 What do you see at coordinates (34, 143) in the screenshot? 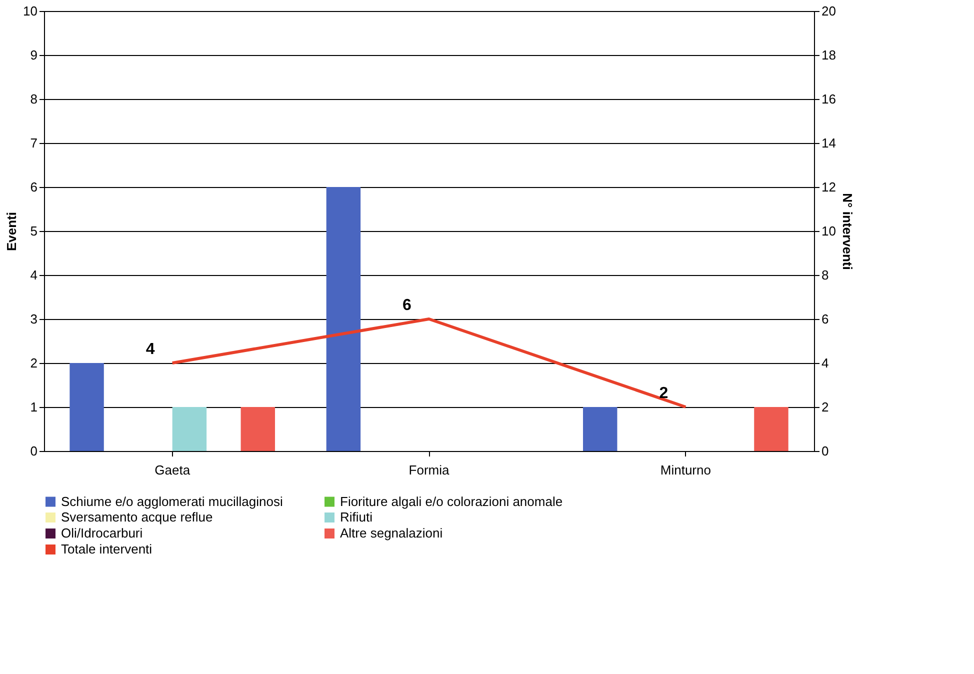
I see `y-tick-label: 7` at bounding box center [34, 143].